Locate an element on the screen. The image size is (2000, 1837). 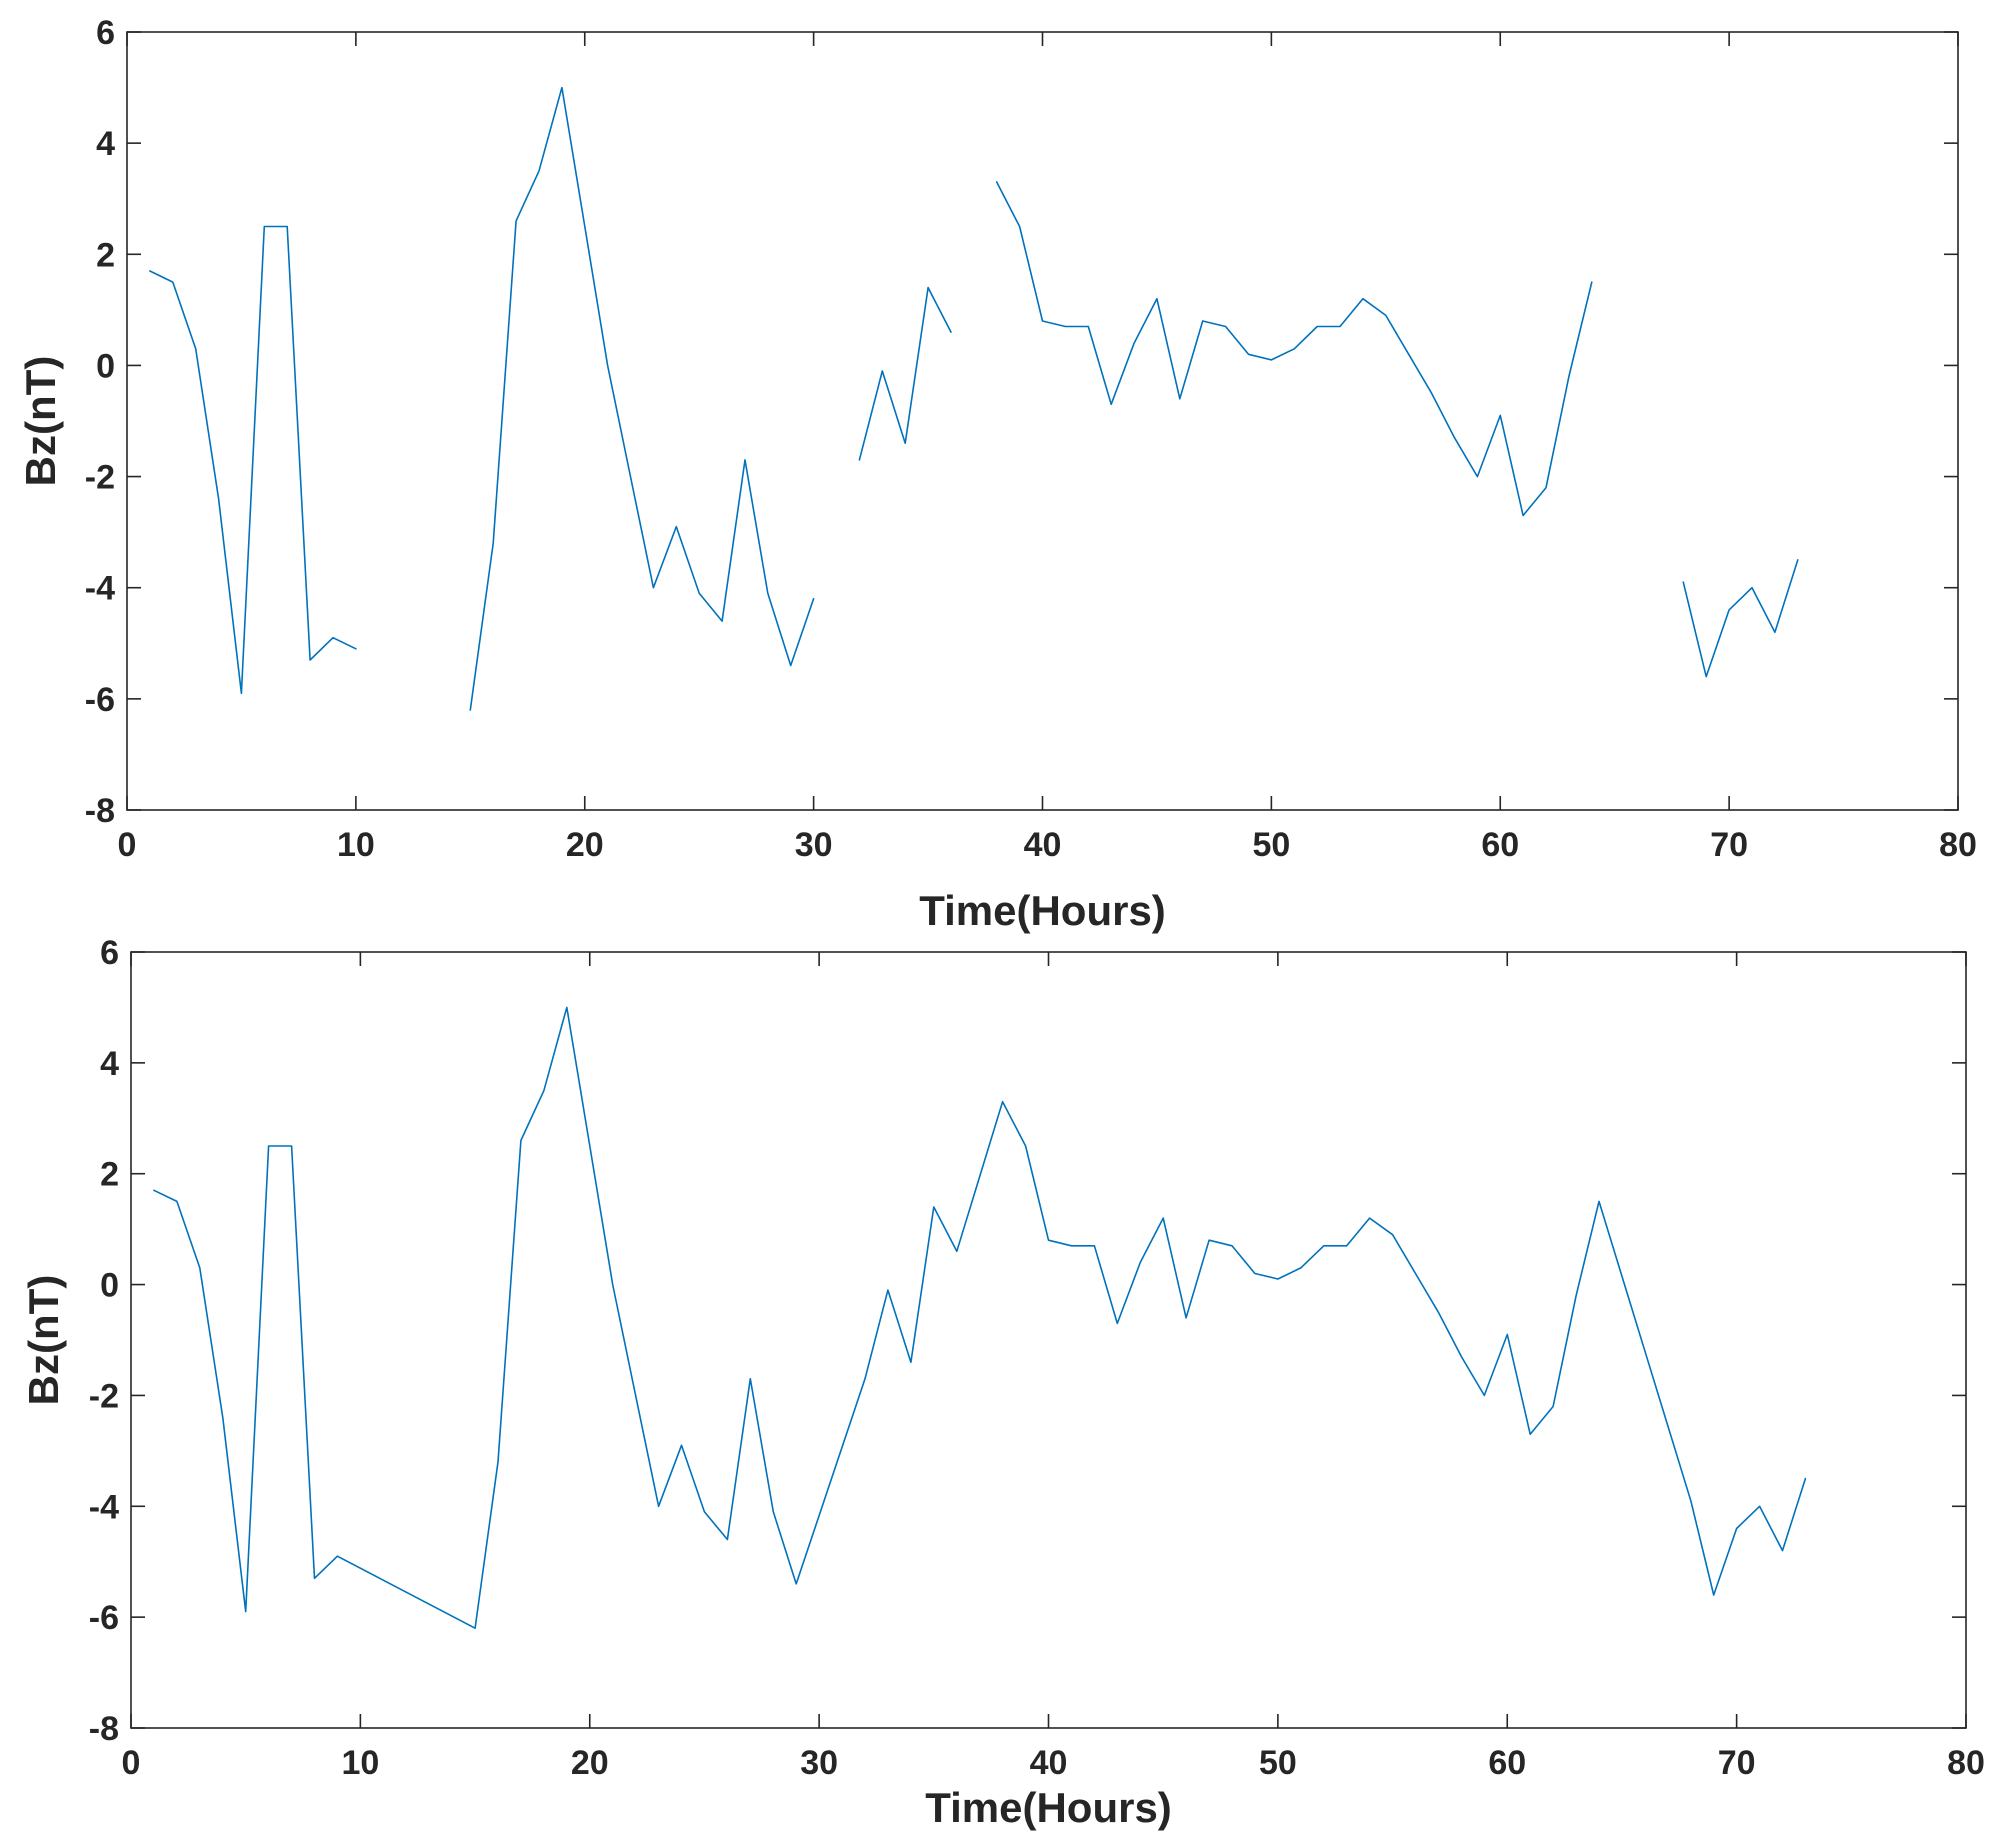
top-chart-y-tick-label: 2 is located at coordinates (105, 255).